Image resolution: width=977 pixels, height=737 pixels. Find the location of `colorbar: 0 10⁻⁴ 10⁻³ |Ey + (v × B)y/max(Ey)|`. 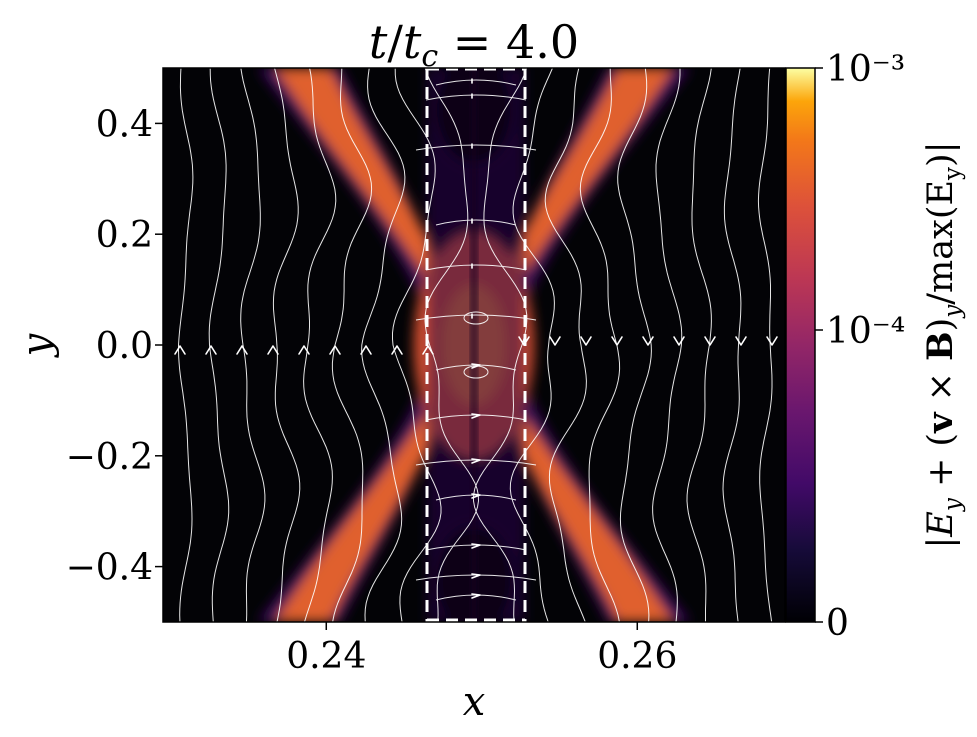

colorbar: 0 10⁻⁴ 10⁻³ |Ey + (v × B)y/max(Ey)| is located at coordinates (875, 346).